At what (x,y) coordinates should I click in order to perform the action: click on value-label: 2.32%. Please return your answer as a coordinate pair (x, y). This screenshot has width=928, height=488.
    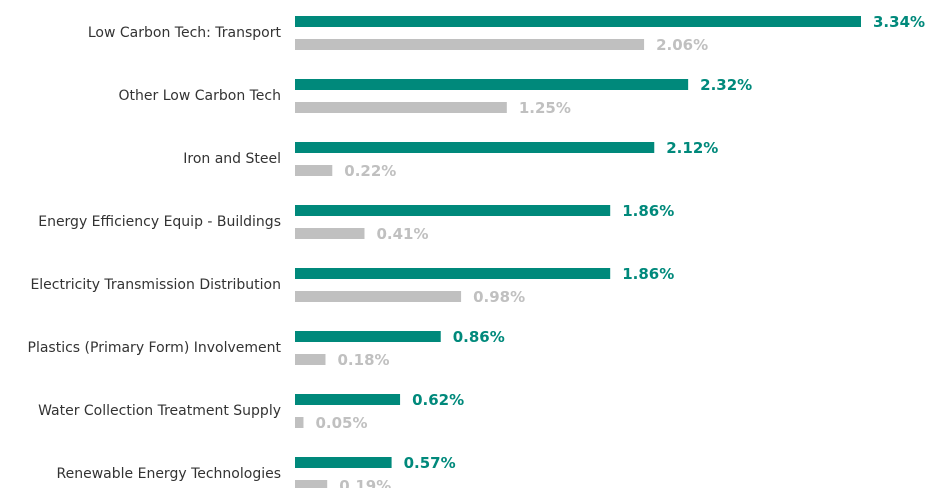
    Looking at the image, I should click on (726, 85).